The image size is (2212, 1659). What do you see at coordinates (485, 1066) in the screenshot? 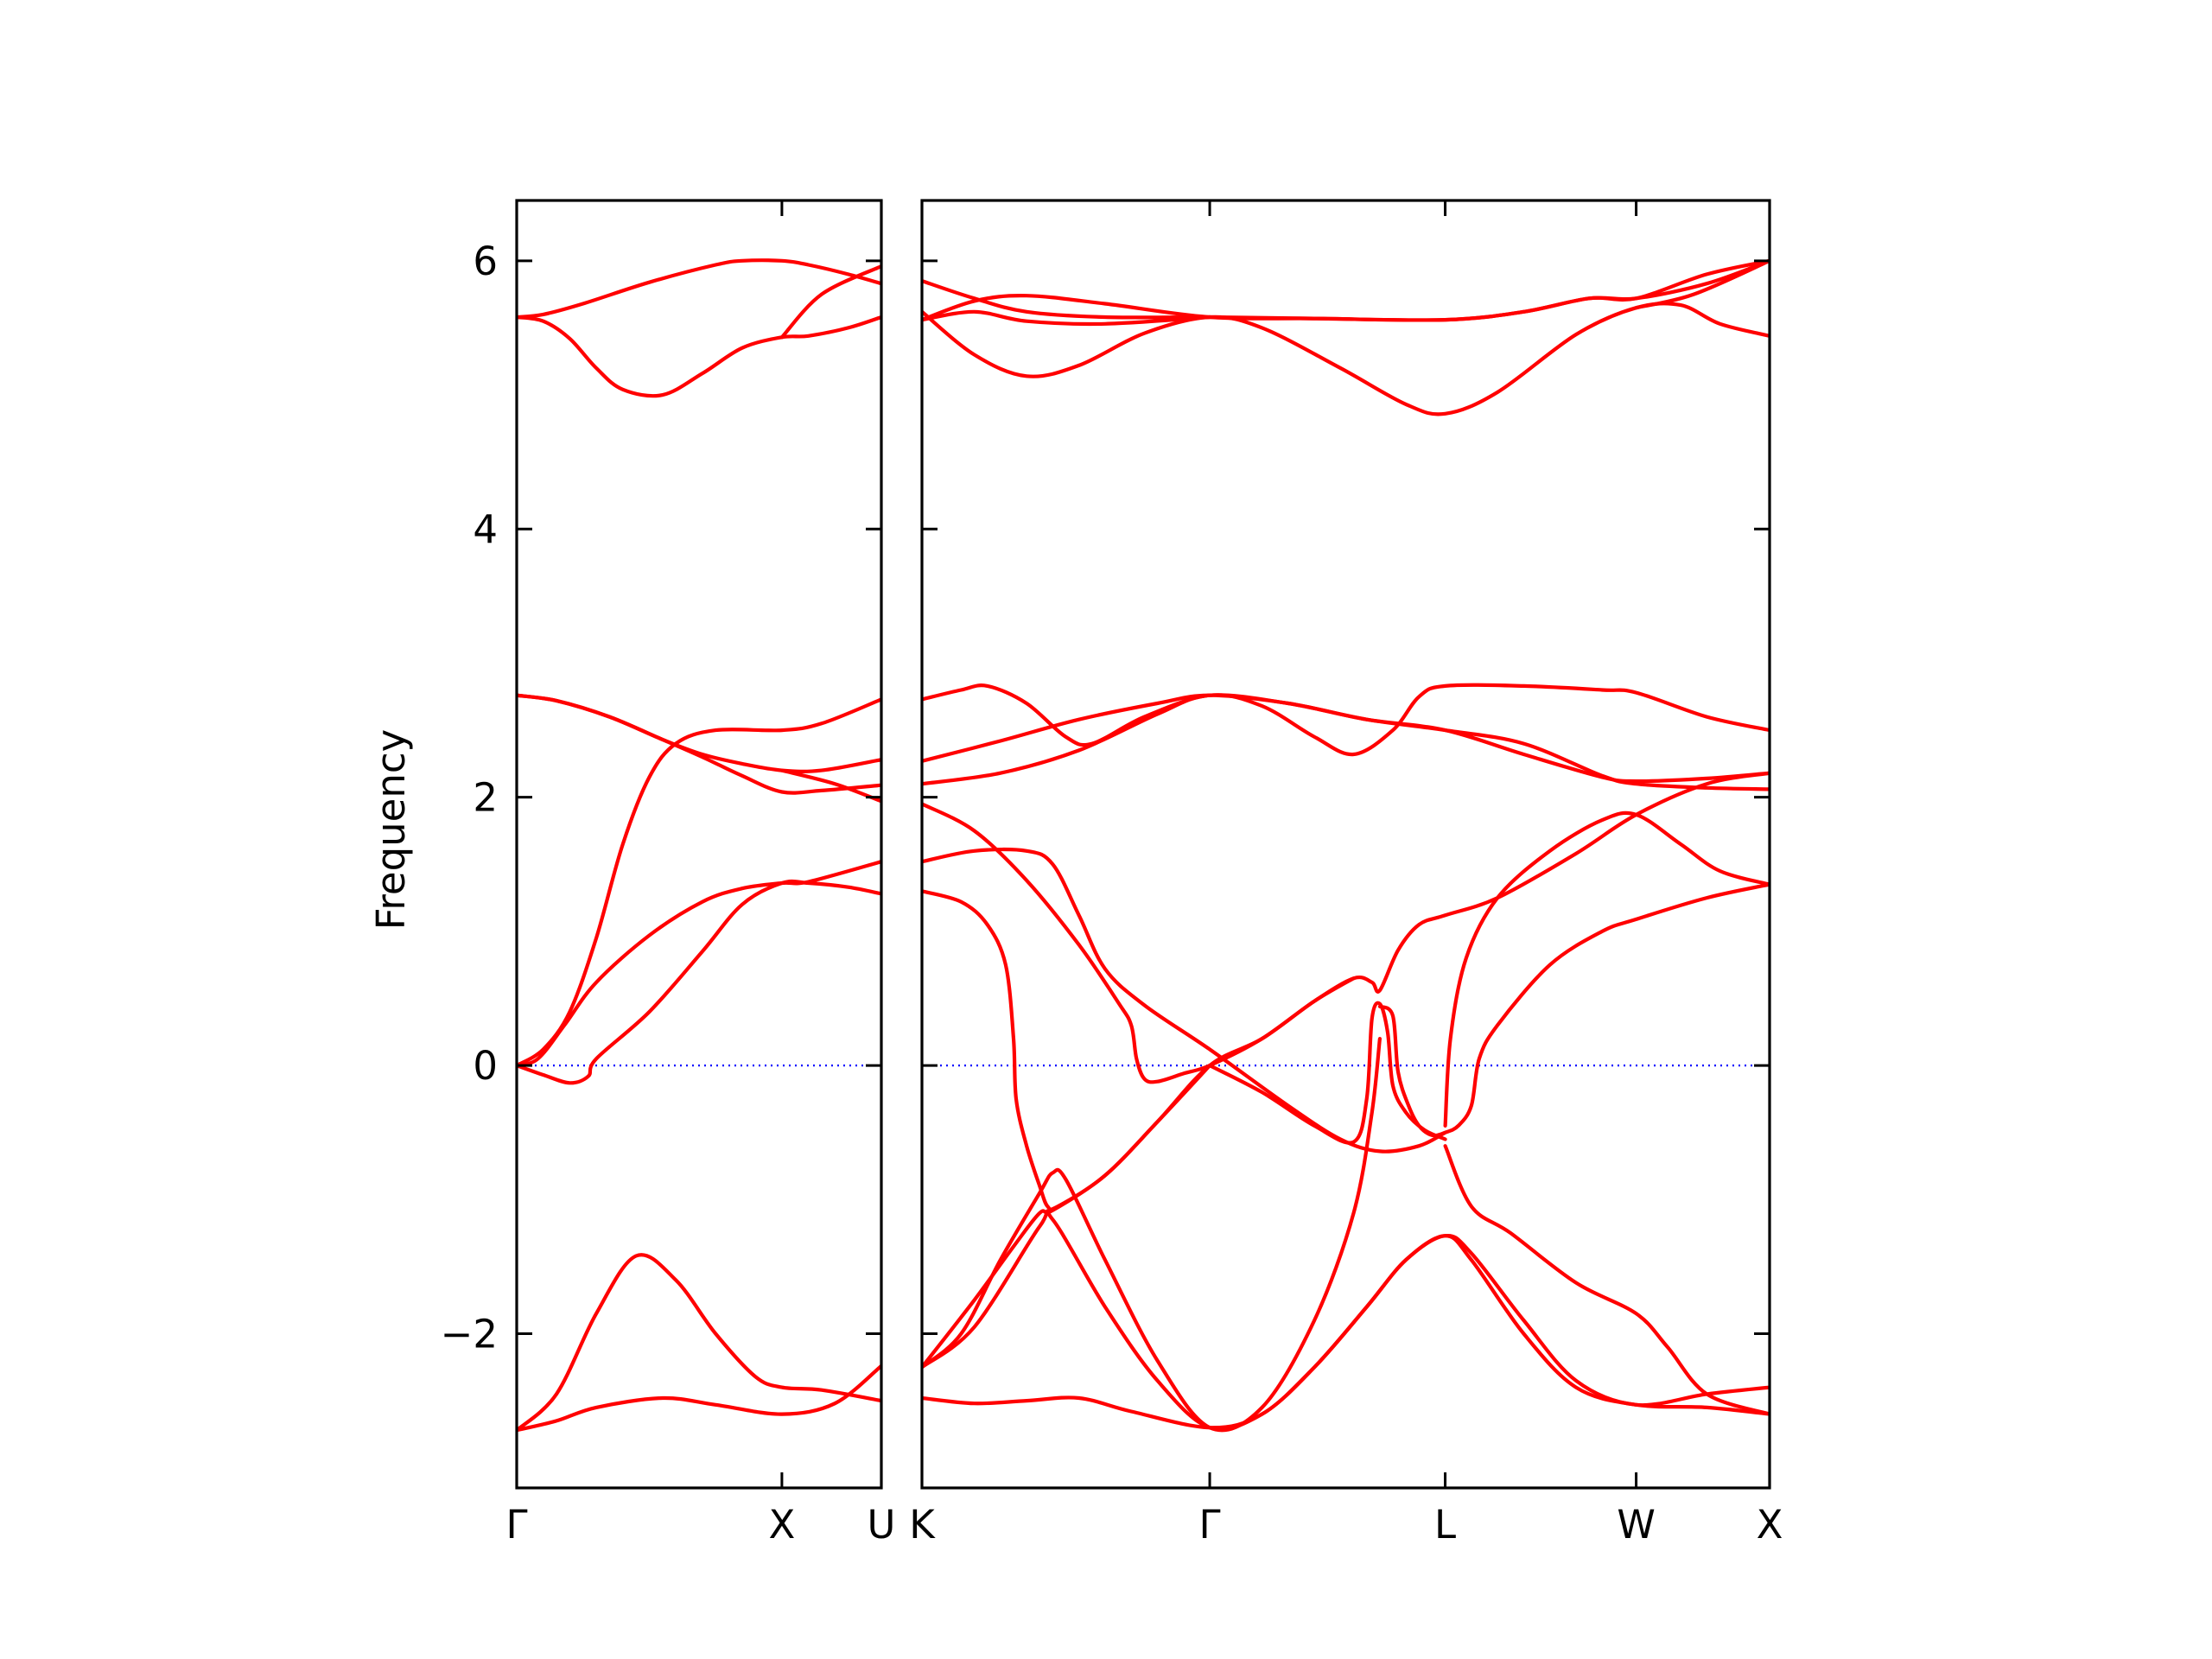
I see `y-tick-label: 0` at bounding box center [485, 1066].